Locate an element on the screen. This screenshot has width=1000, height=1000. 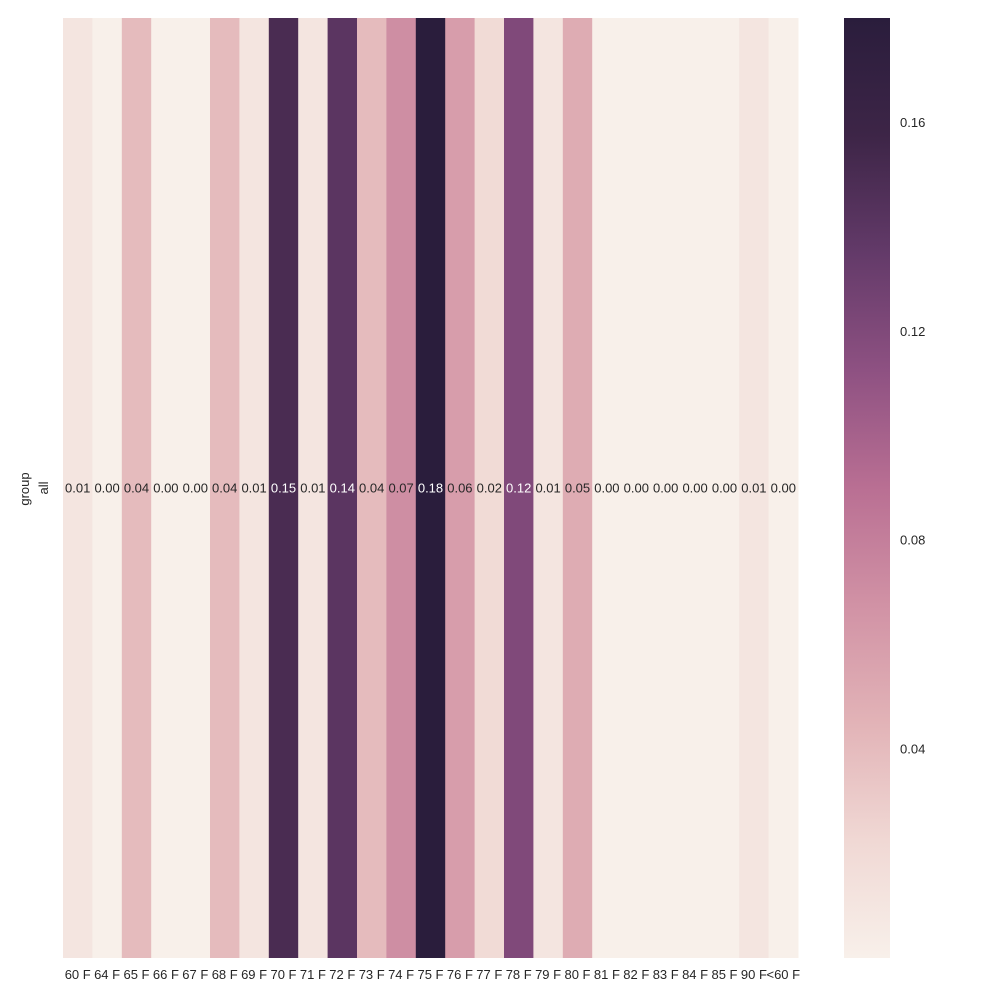
x-tick-label: 90 F is located at coordinates (754, 974).